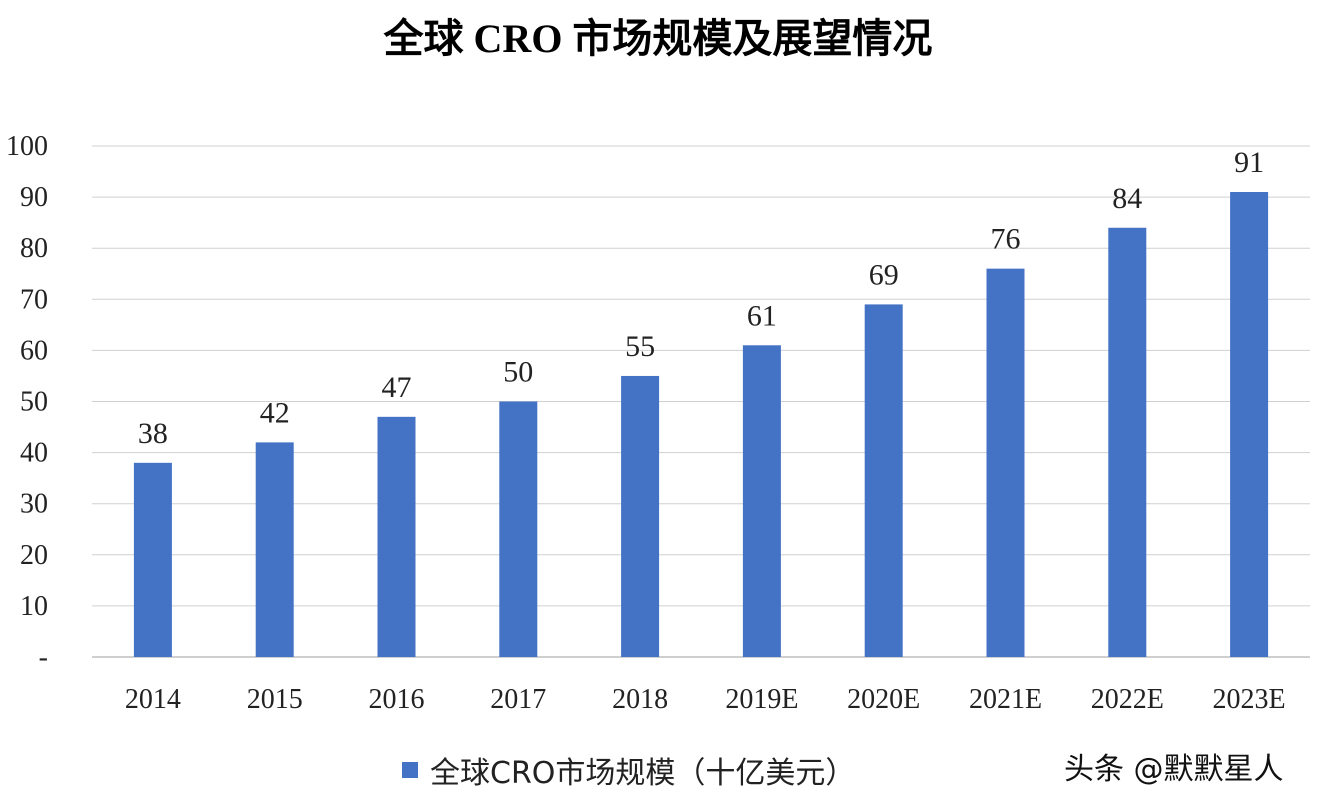 The width and height of the screenshot is (1330, 804). I want to click on x-tick-label: 2019E, so click(761, 699).